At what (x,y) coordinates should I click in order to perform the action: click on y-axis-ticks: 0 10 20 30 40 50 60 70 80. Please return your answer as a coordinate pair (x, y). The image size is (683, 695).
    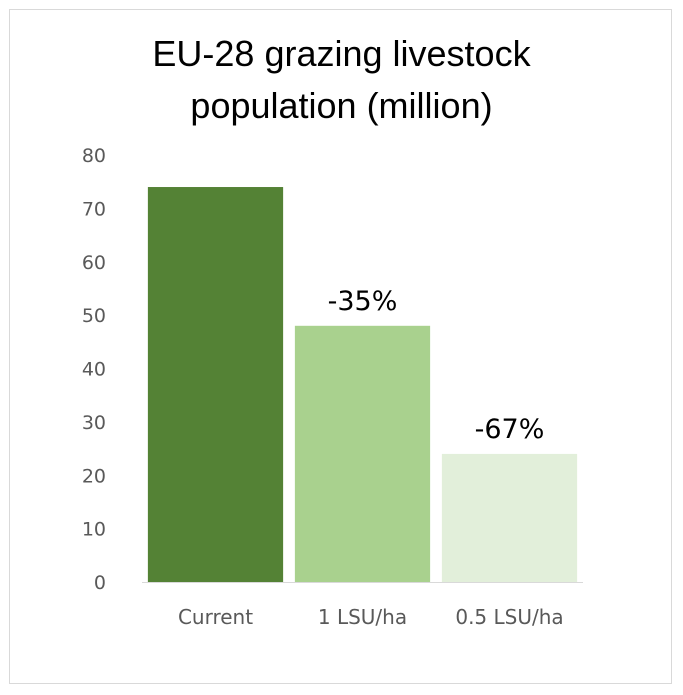
    Looking at the image, I should click on (94, 369).